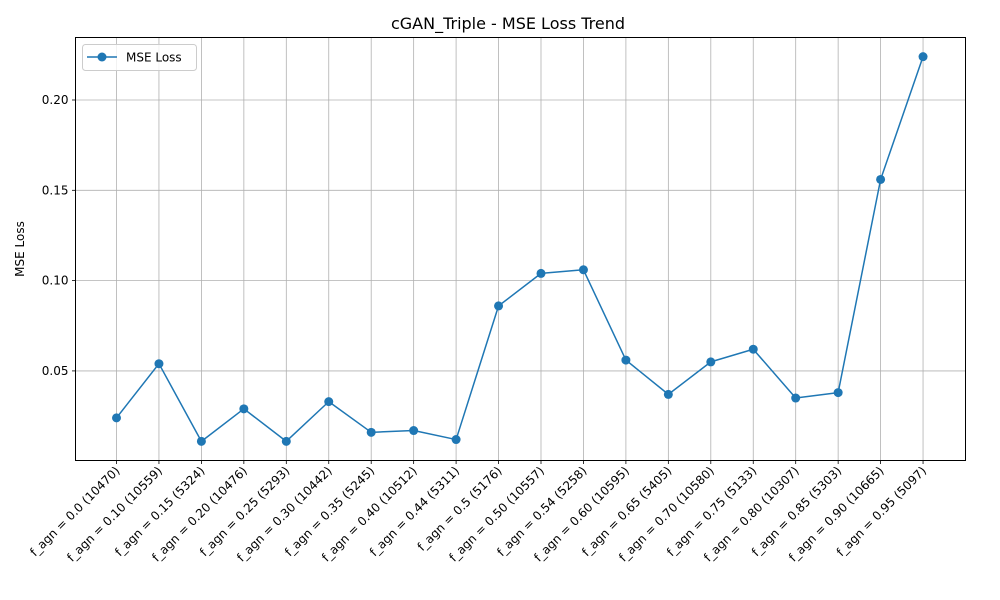 Image resolution: width=1000 pixels, height=600 pixels. Describe the element at coordinates (55, 281) in the screenshot. I see `y-tick-label: 0.10` at that location.